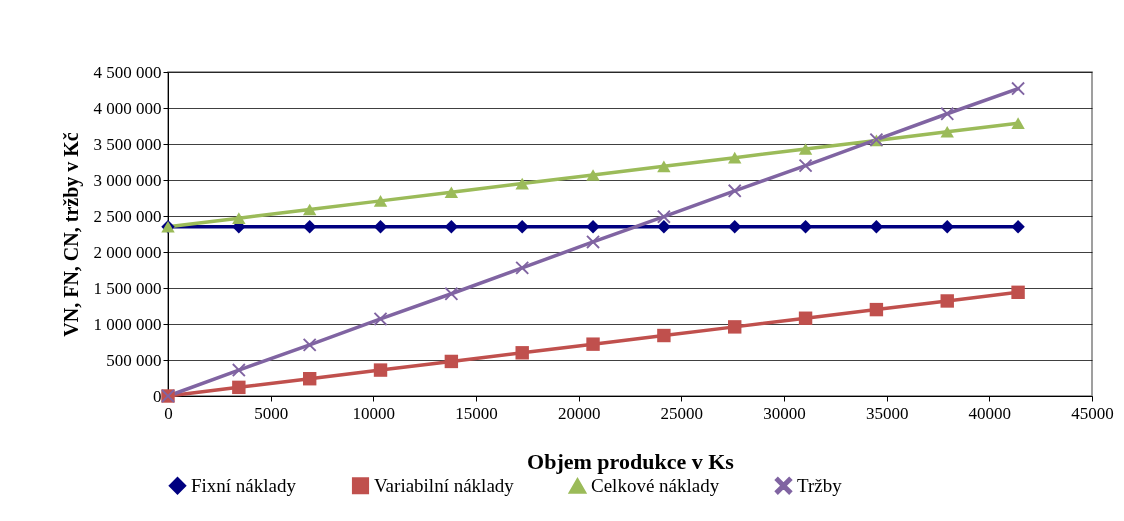  Describe the element at coordinates (127, 72) in the screenshot. I see `y-tick-label: 4 500 000` at that location.